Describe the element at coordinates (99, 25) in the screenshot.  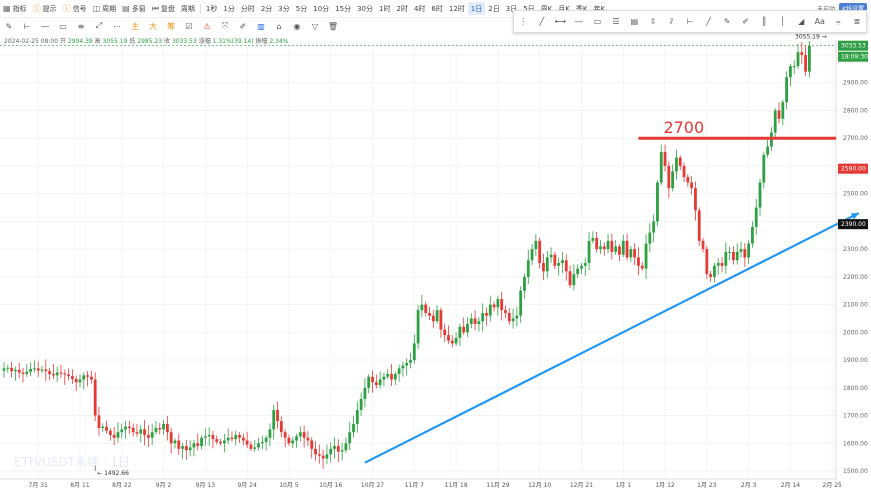
I see `fib-icon: ⤢` at that location.